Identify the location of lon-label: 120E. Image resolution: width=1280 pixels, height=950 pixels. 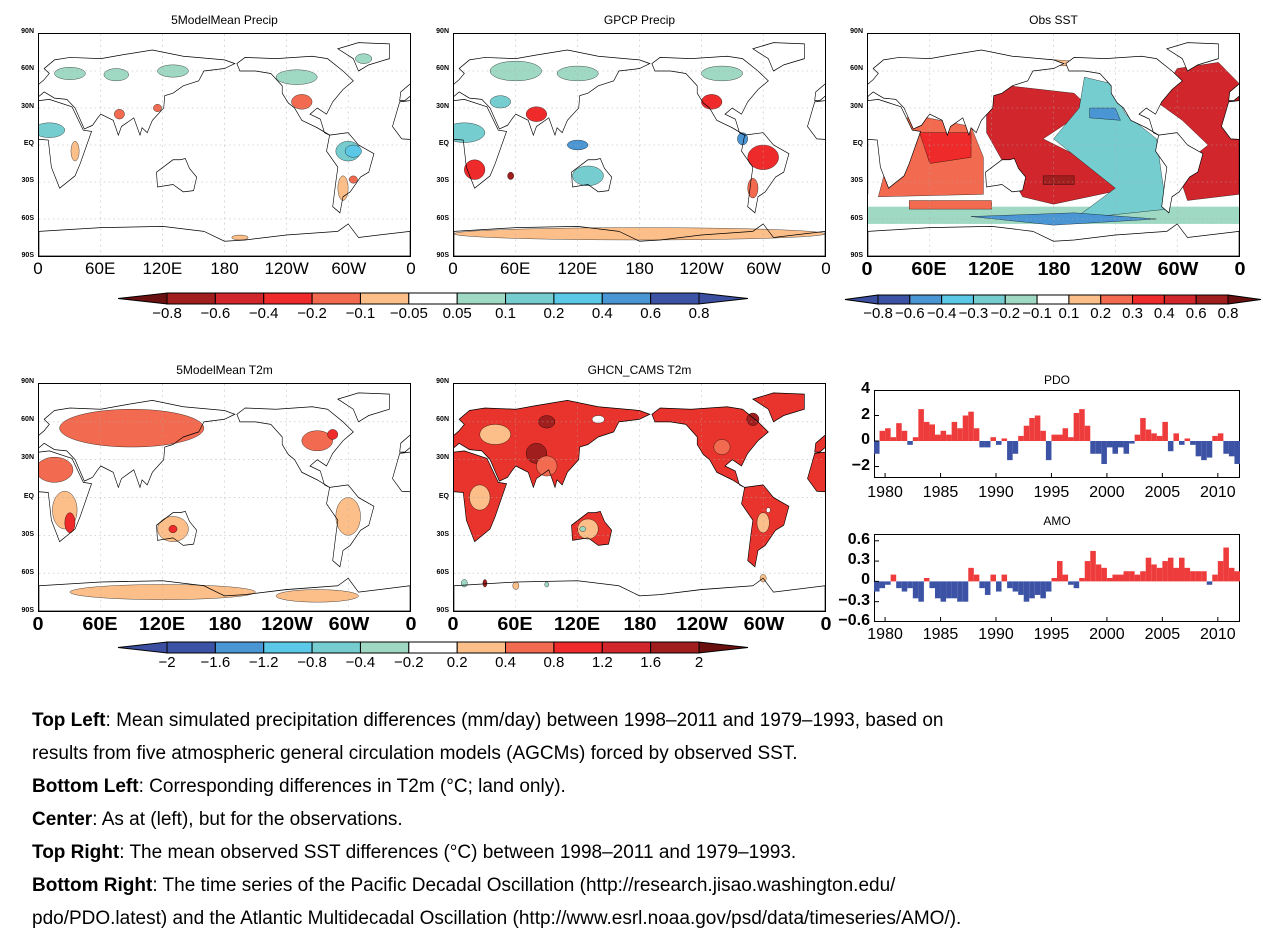
(162, 268).